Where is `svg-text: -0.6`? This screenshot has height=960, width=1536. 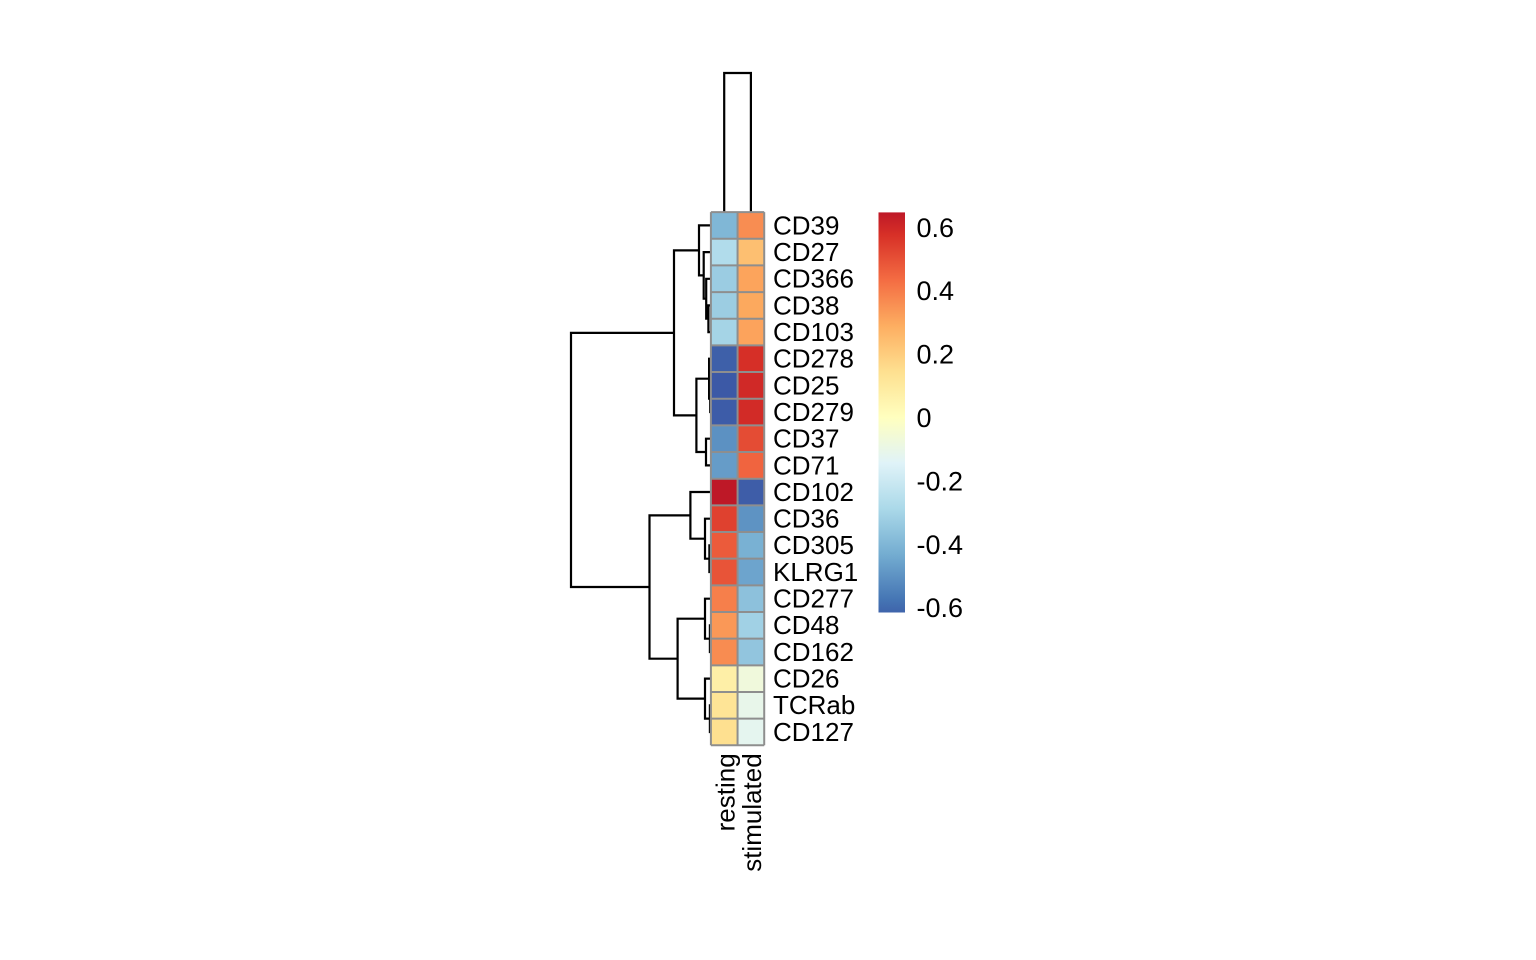 svg-text: -0.6 is located at coordinates (940, 608).